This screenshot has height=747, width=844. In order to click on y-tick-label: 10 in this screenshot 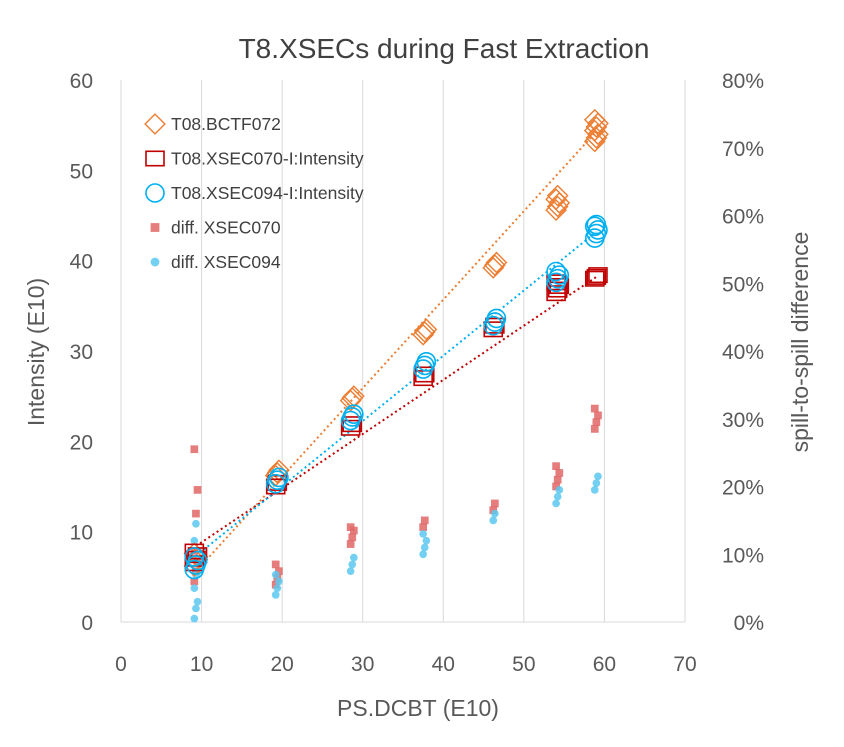, I will do `click(81, 533)`.